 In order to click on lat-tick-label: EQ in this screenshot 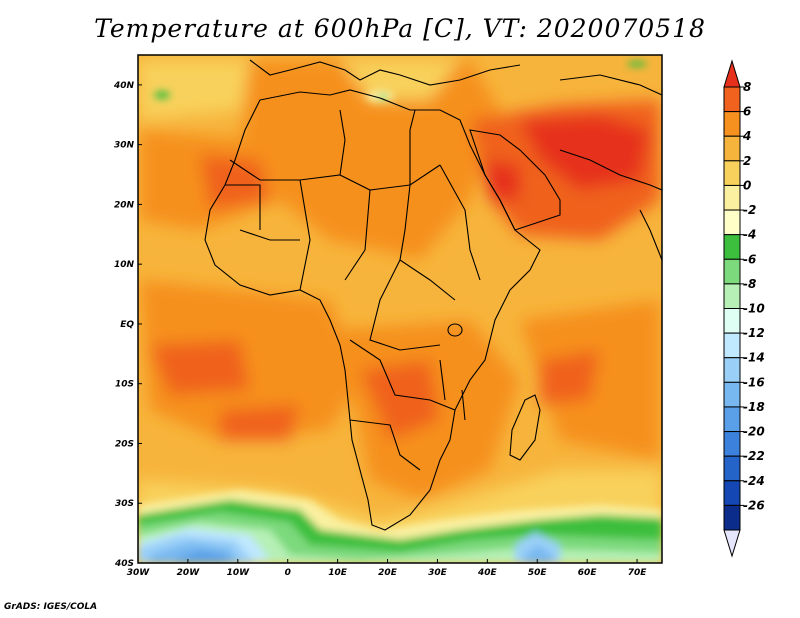, I will do `click(127, 325)`.